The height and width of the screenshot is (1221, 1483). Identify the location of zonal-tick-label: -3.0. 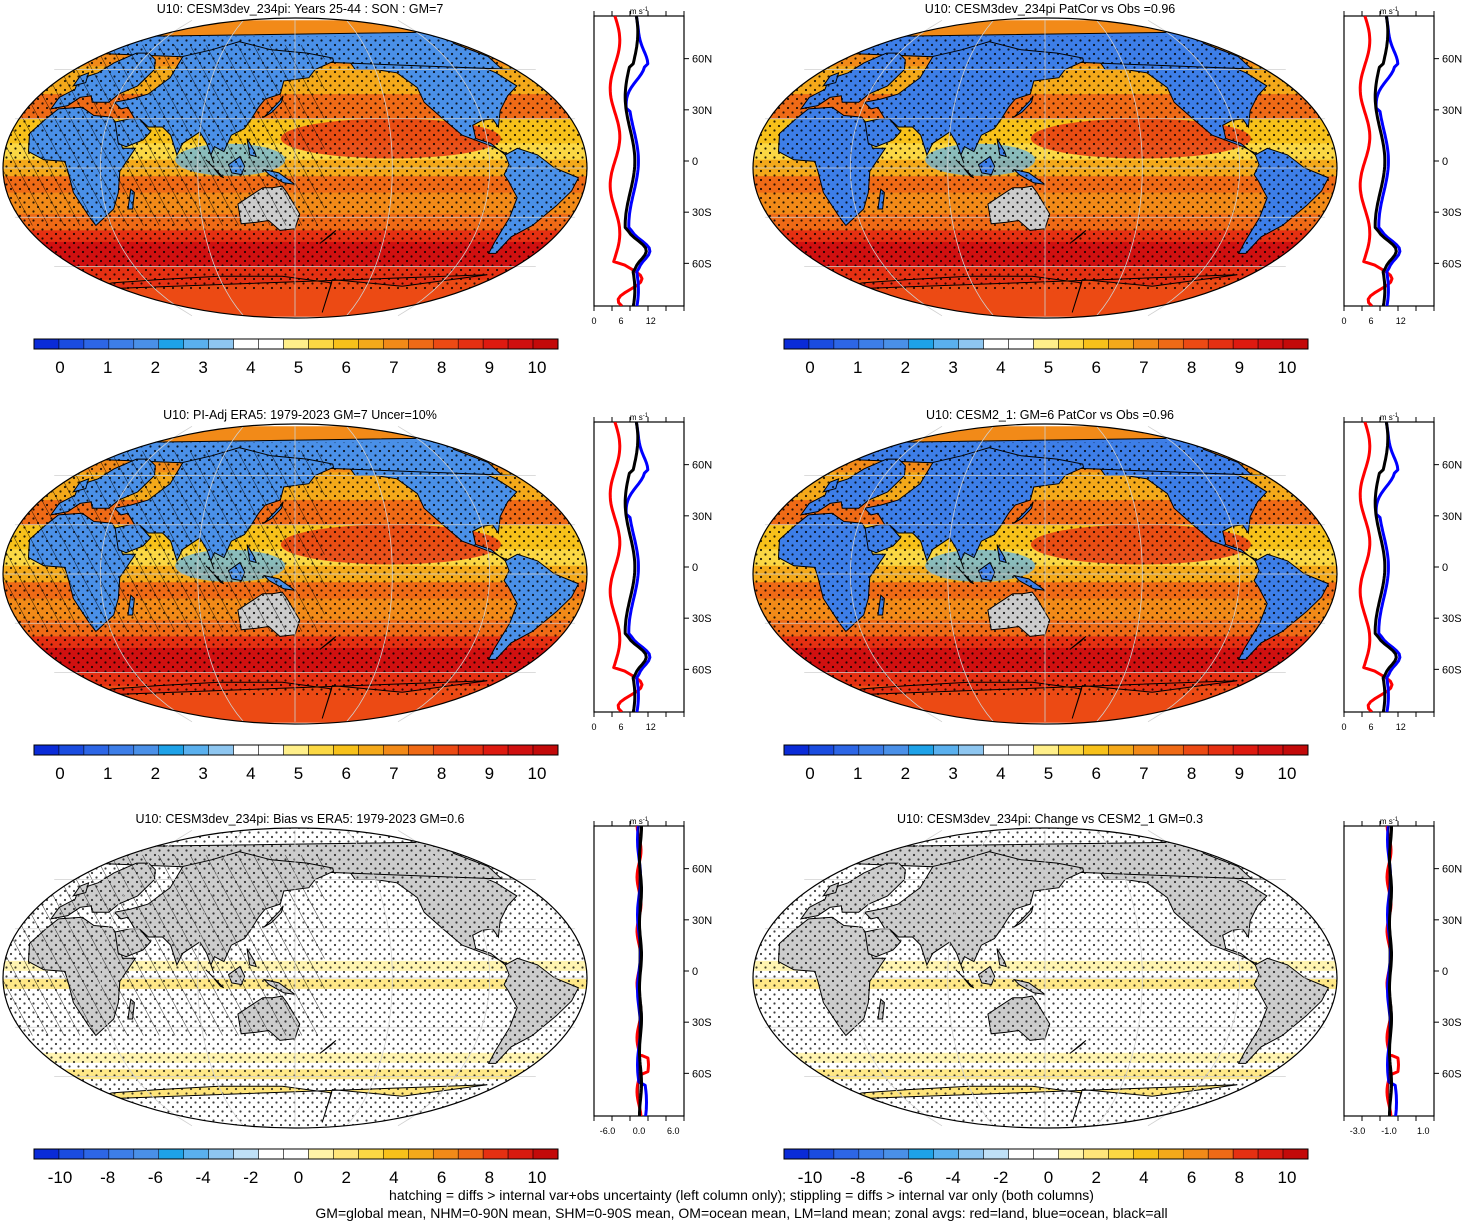
(1358, 1131).